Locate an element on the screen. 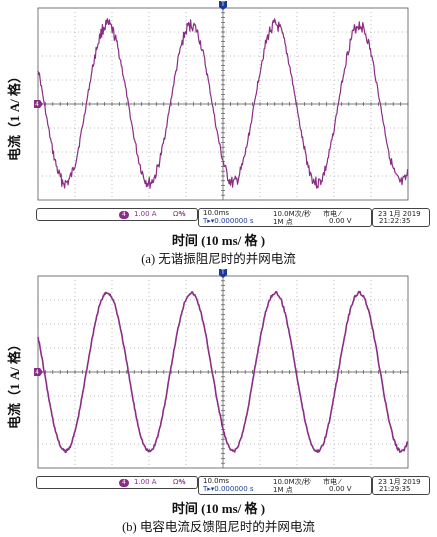  datetime-box: 23 1月 2019 21:22:35 is located at coordinates (401, 217).